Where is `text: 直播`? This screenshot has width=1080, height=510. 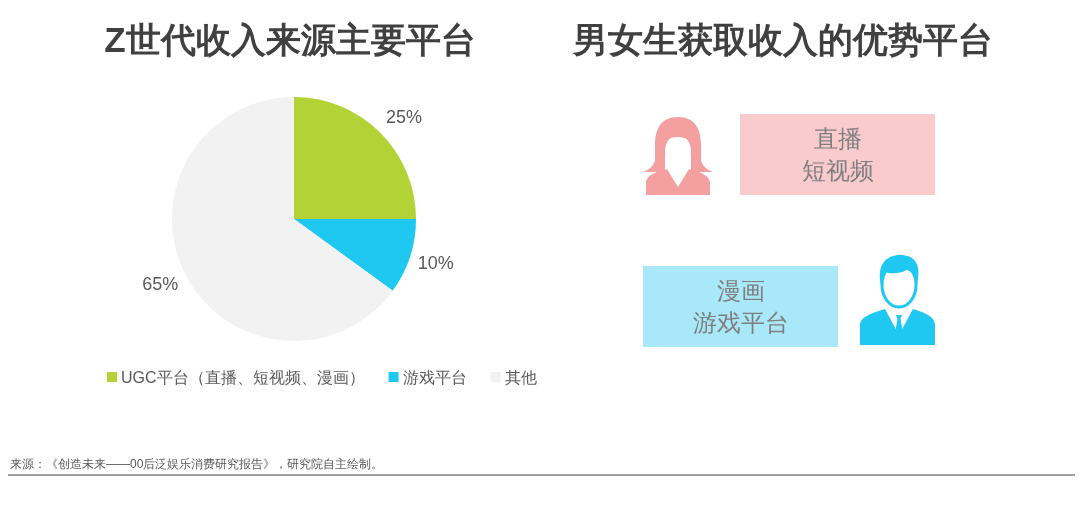
text: 直播 is located at coordinates (837, 138).